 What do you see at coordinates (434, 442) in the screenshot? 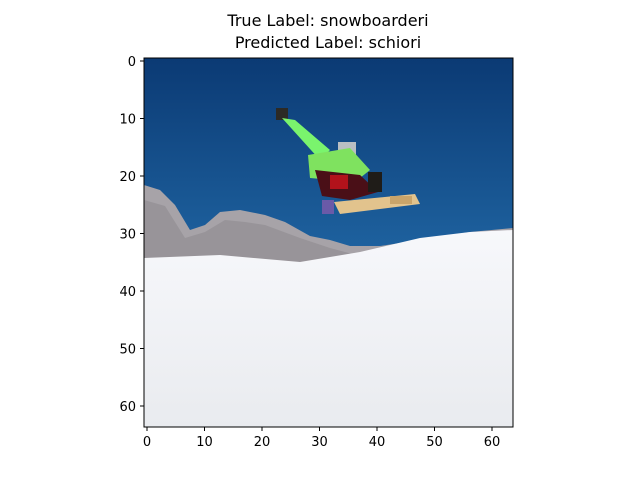
I see `x-tick-label: 50` at bounding box center [434, 442].